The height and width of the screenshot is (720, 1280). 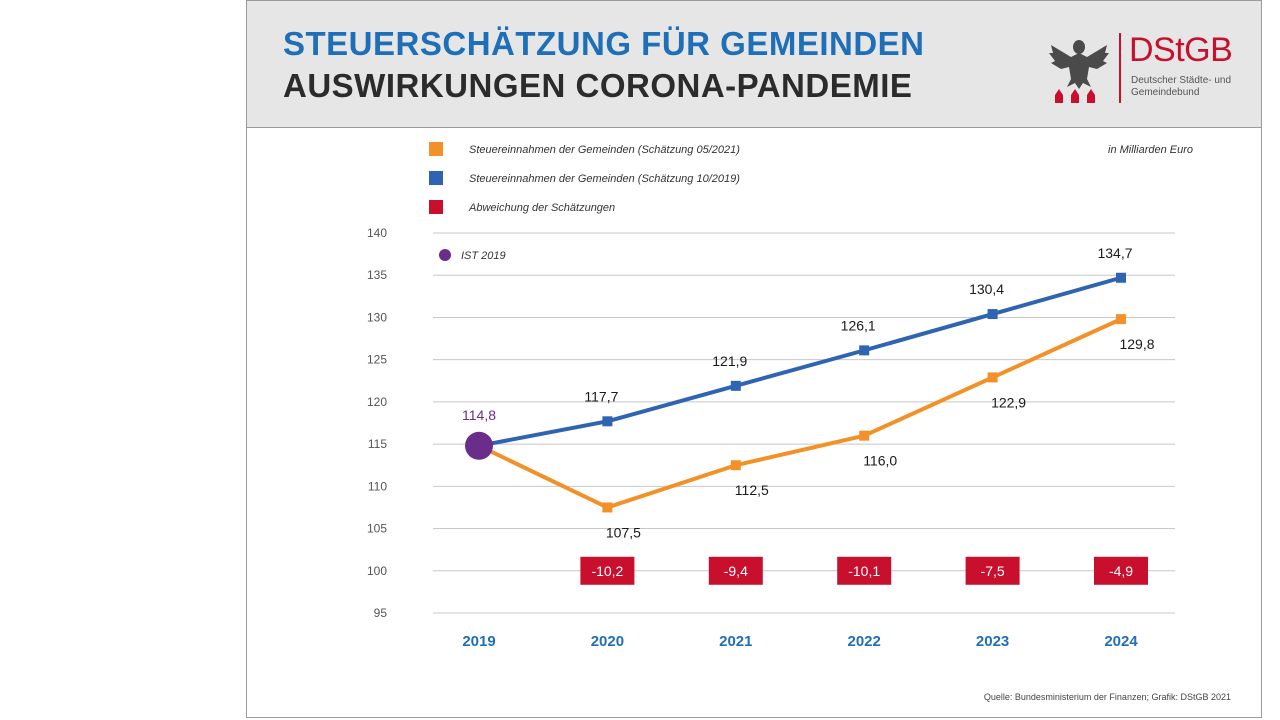 I want to click on marker-s0-2024, so click(x=1121, y=319).